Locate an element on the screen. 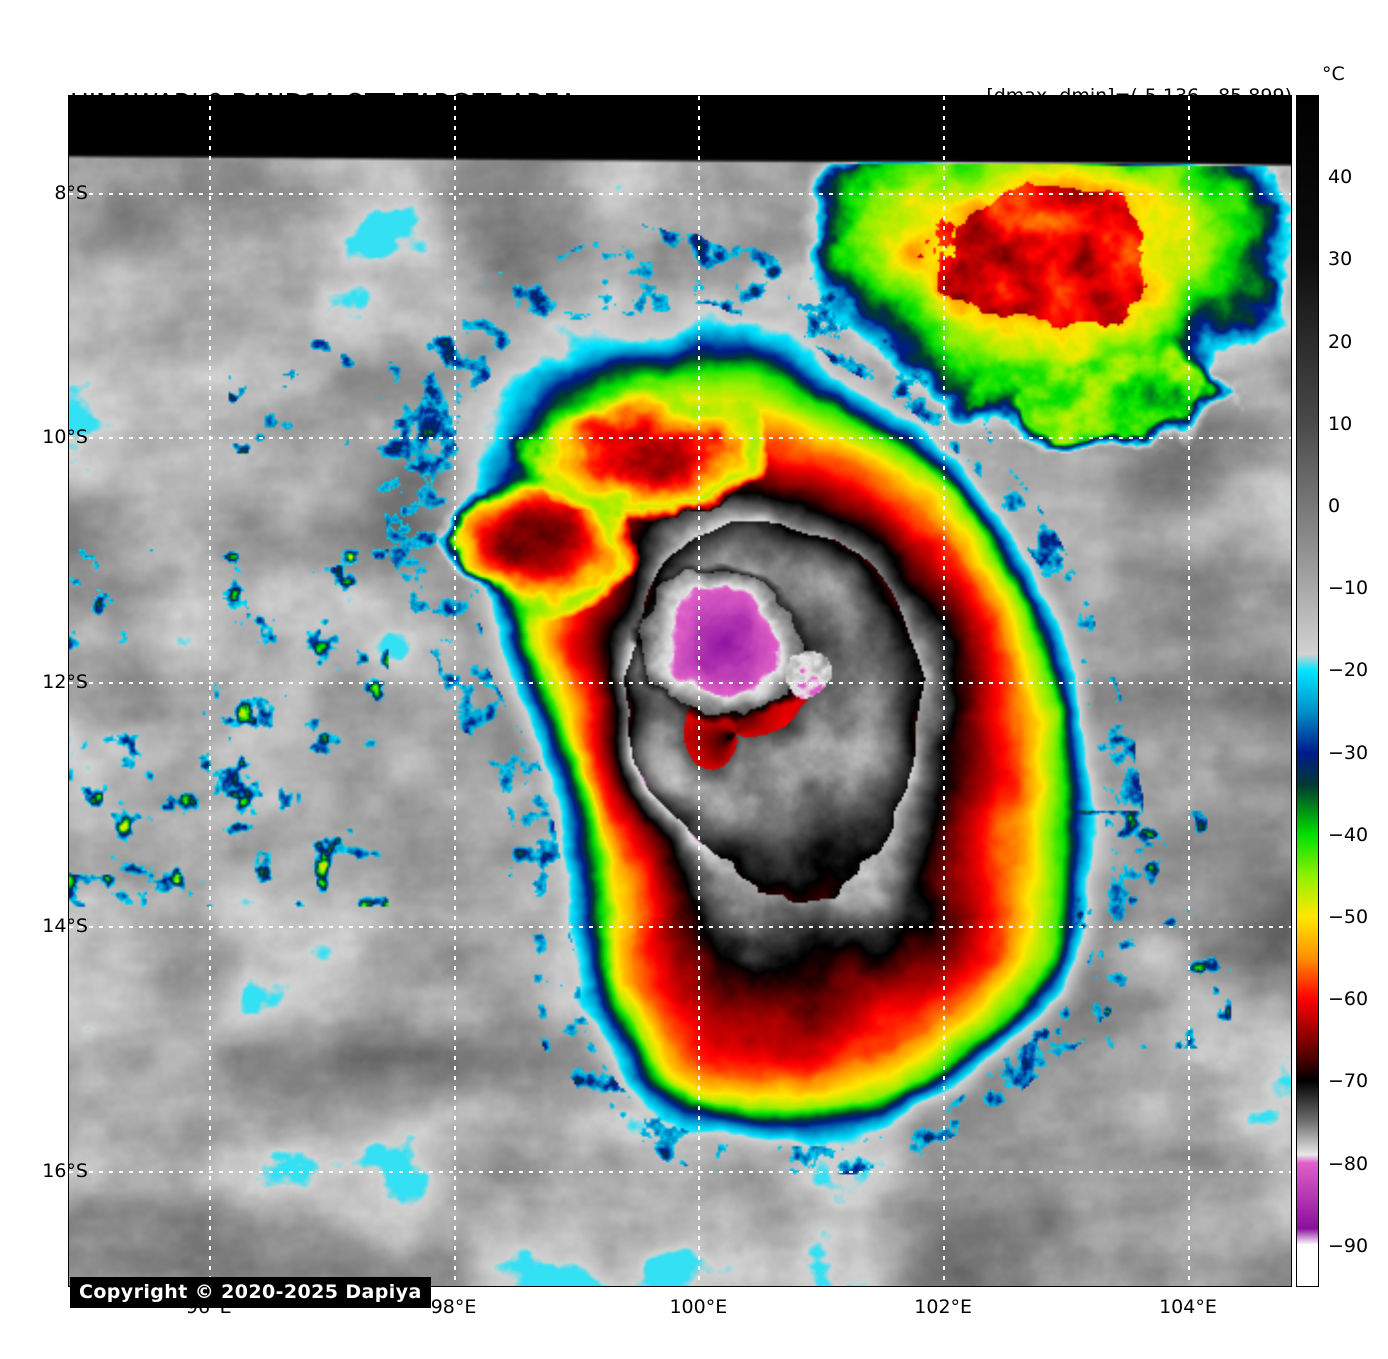 The width and height of the screenshot is (1388, 1359). colorbar-tick-label: −10 is located at coordinates (1348, 588).